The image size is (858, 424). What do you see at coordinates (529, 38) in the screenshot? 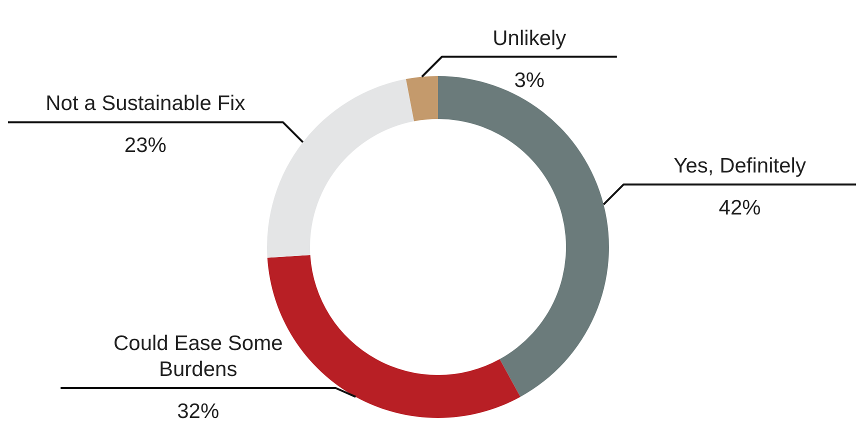
I see `slice-label: Unlikely` at bounding box center [529, 38].